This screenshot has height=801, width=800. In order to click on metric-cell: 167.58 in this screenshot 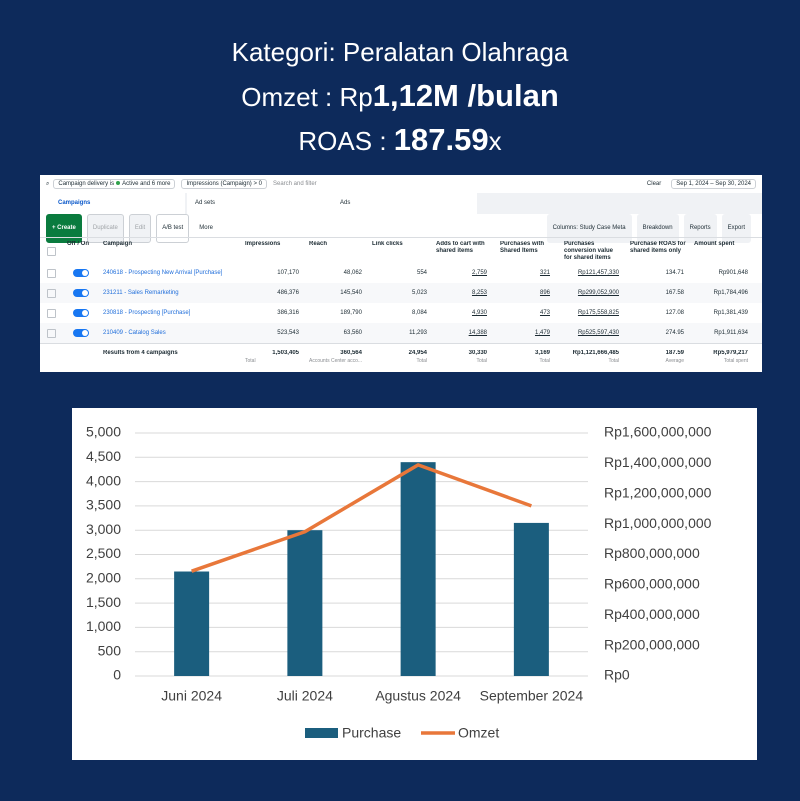, I will do `click(674, 293)`.